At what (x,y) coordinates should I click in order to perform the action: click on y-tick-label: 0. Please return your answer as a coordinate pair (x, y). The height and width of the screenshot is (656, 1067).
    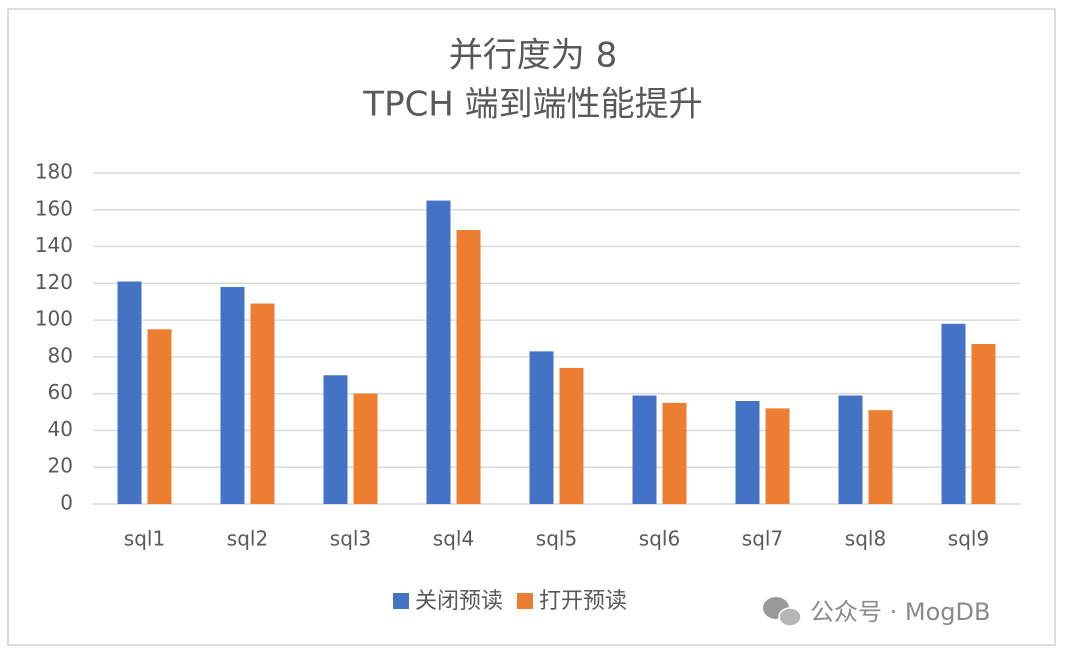
    Looking at the image, I should click on (66, 503).